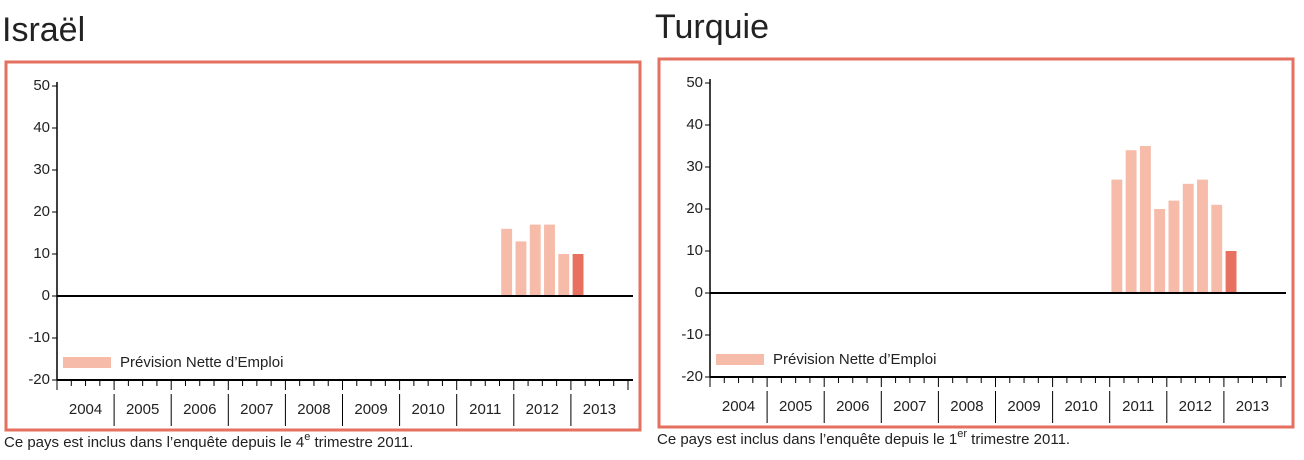 The height and width of the screenshot is (460, 1304). Describe the element at coordinates (43, 30) in the screenshot. I see `chart-title: Israël` at that location.